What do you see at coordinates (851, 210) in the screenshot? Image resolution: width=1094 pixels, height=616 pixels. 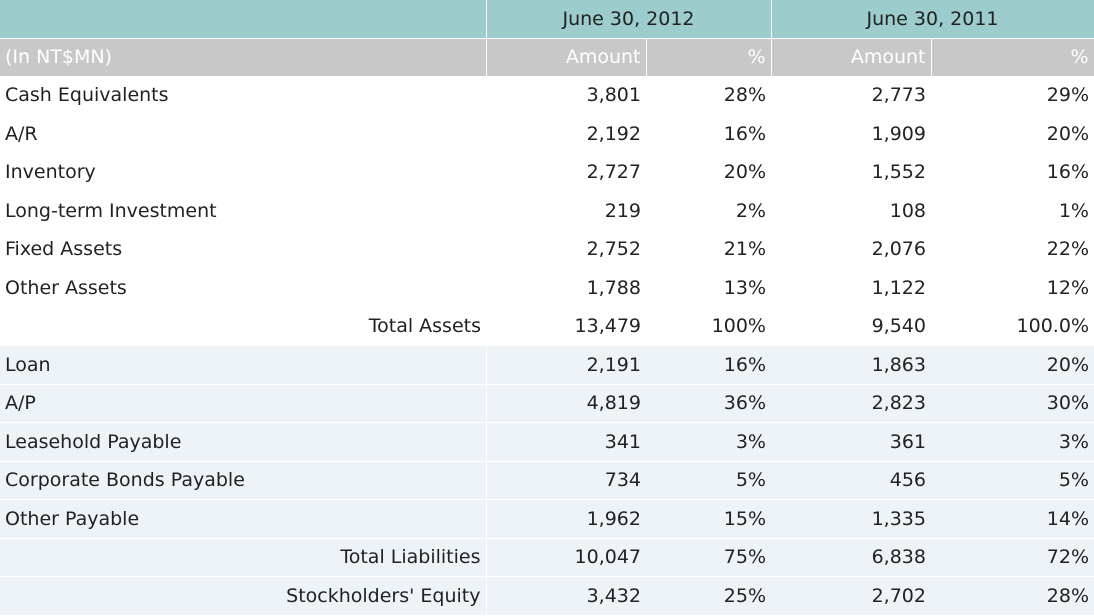 I see `amount-2011: 108` at bounding box center [851, 210].